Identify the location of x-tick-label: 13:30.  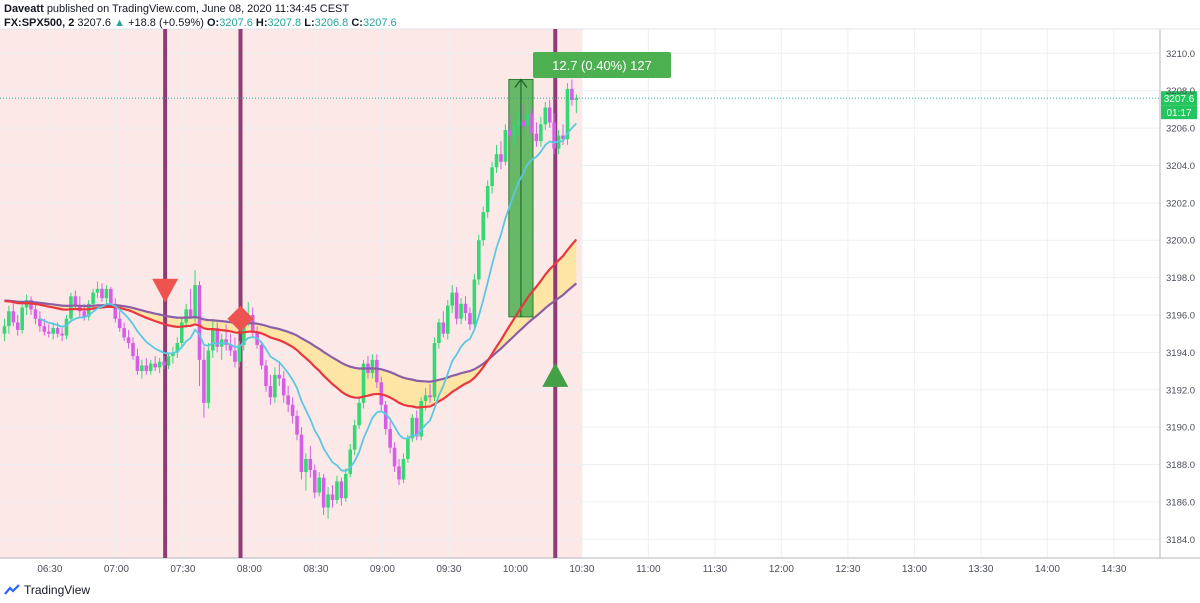
(980, 569).